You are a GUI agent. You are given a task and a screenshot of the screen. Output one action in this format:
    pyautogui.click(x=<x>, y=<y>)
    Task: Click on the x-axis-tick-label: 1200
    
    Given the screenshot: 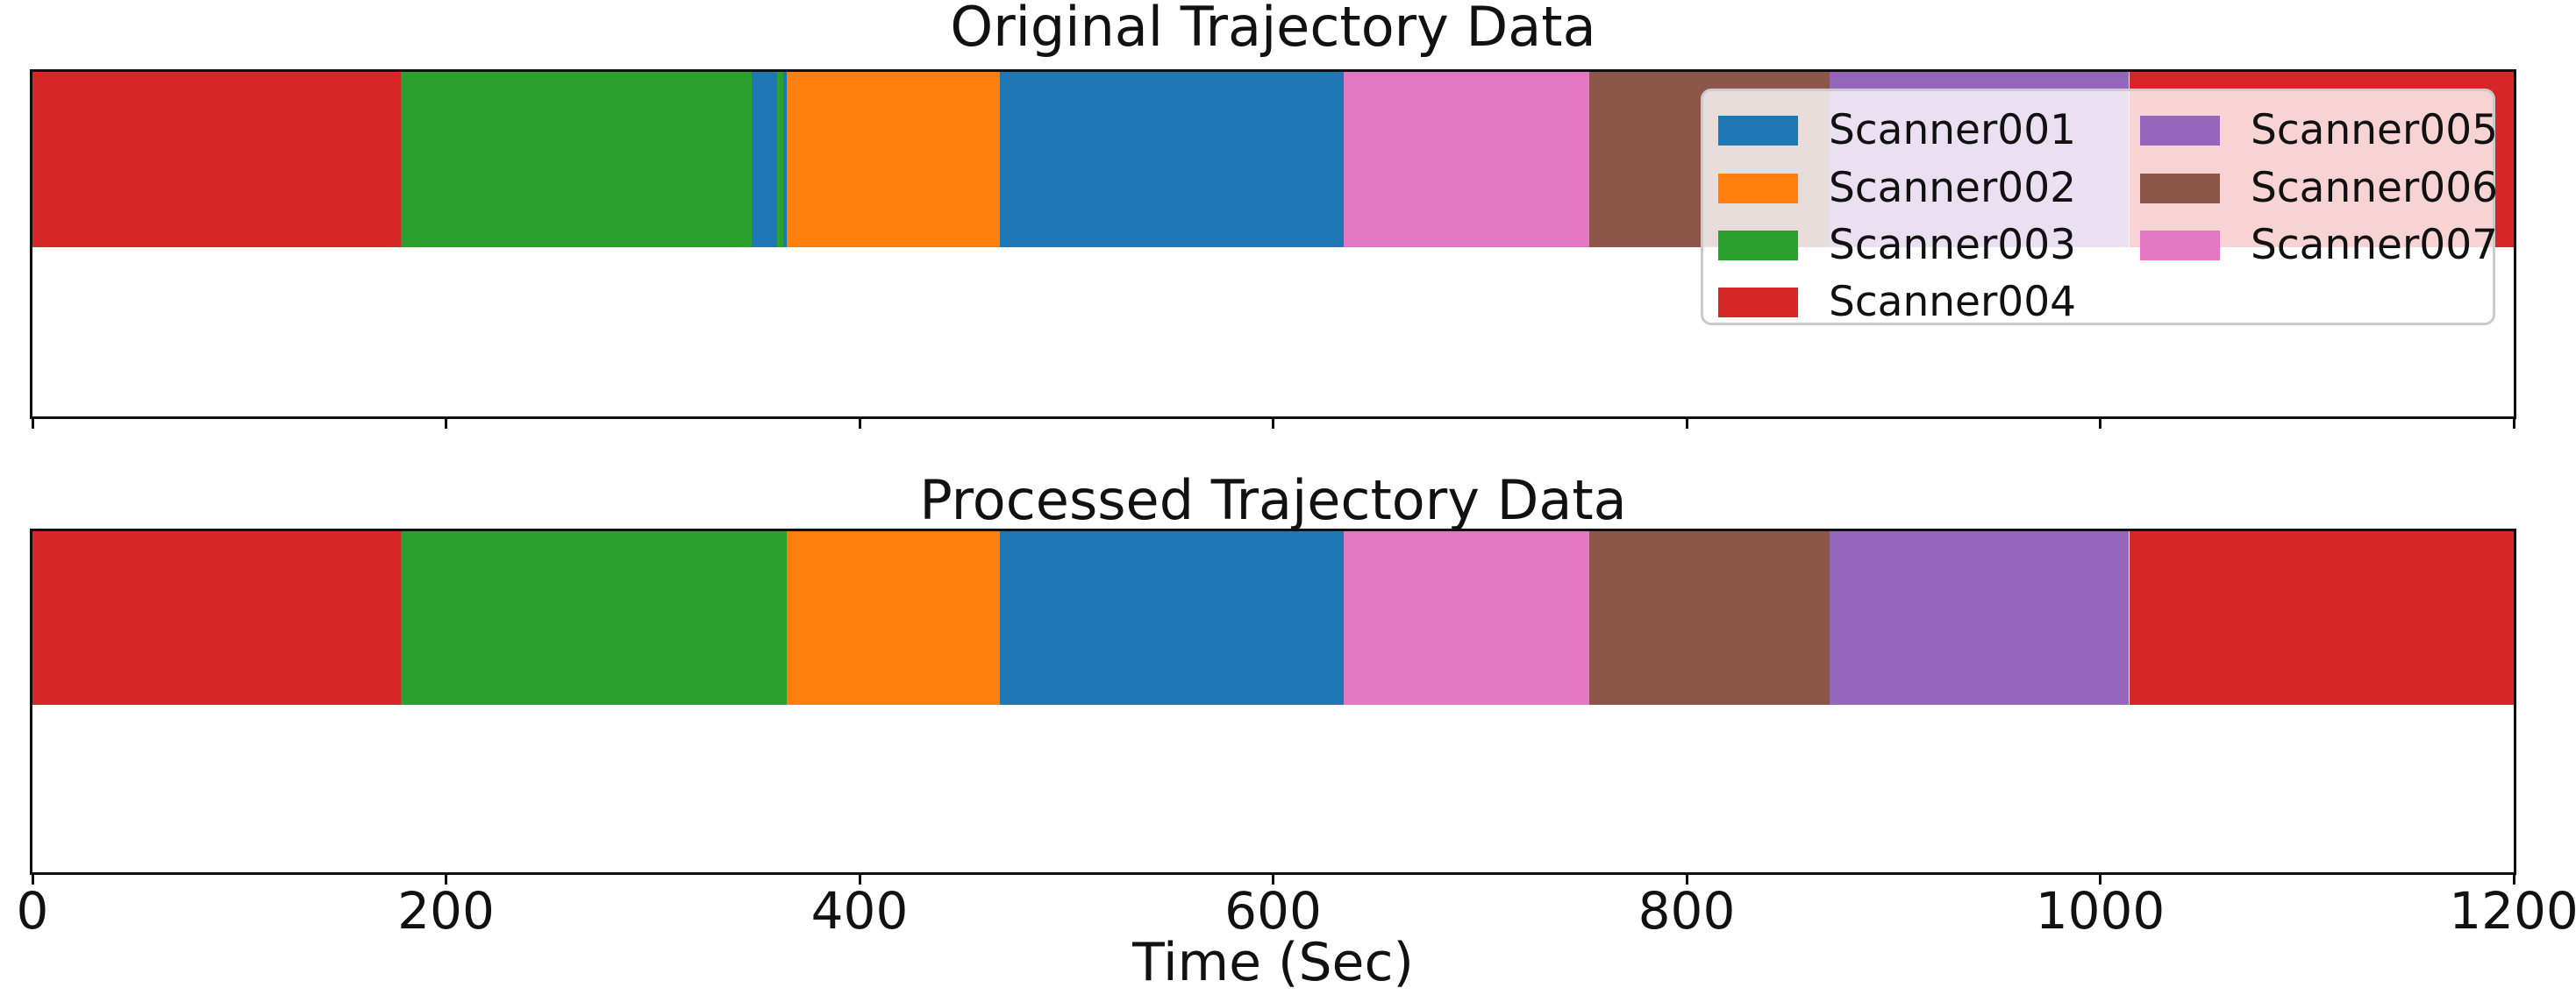 What is the action you would take?
    pyautogui.click(x=2512, y=911)
    